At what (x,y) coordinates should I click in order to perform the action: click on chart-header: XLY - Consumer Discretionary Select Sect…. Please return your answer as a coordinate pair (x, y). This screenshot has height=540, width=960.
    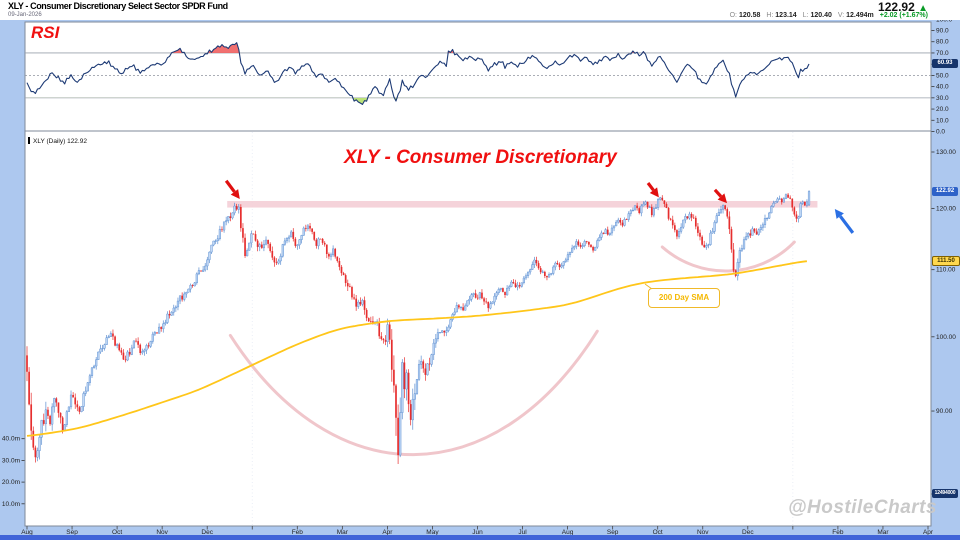
    Looking at the image, I should click on (480, 10).